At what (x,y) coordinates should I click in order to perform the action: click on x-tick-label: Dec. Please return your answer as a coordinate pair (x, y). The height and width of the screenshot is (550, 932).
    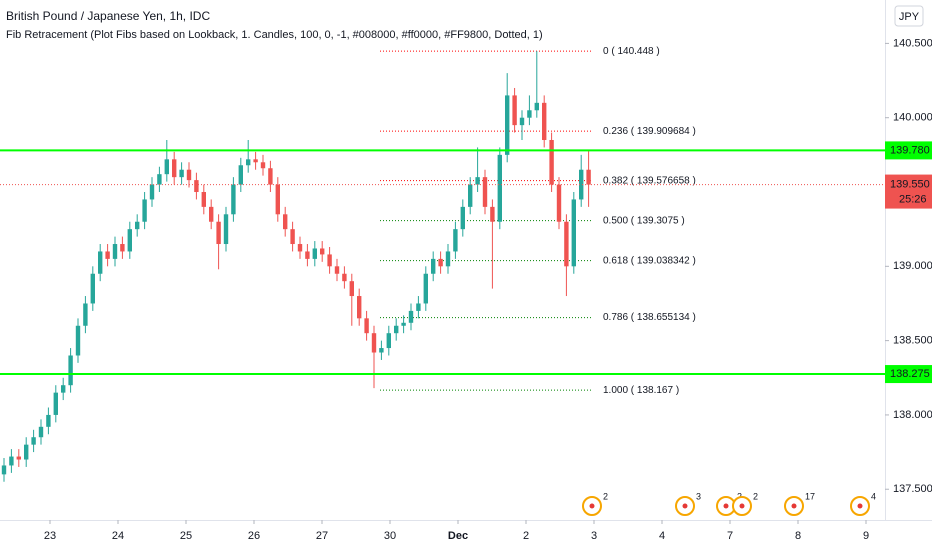
    Looking at the image, I should click on (458, 536).